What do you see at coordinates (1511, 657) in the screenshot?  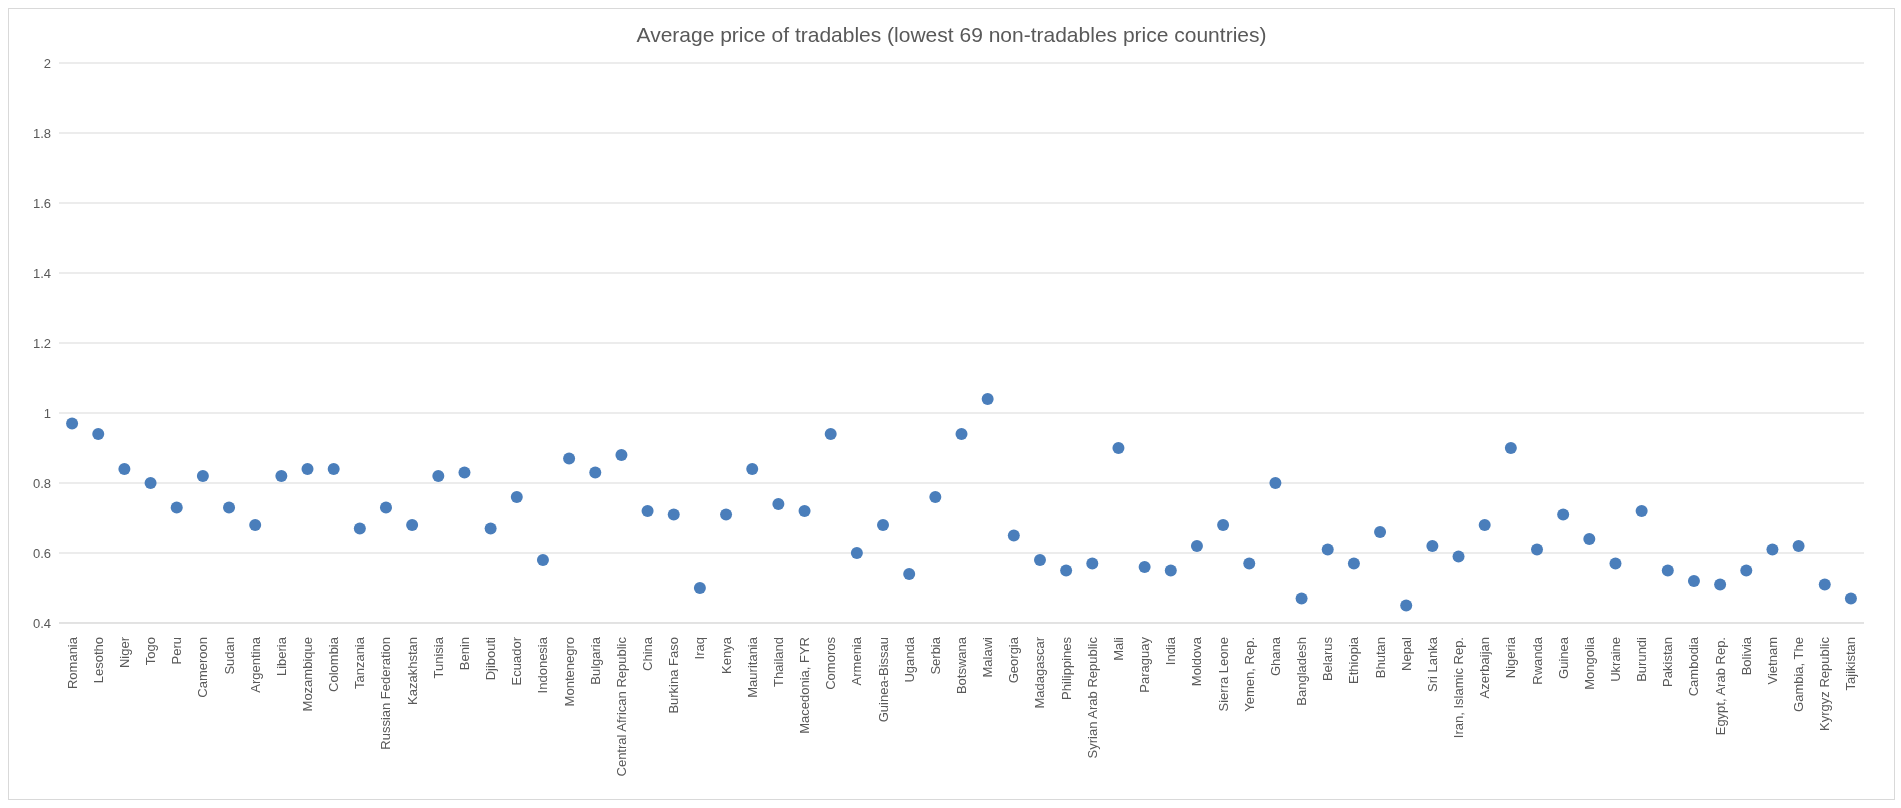 I see `x-tick-label: Nigeria` at bounding box center [1511, 657].